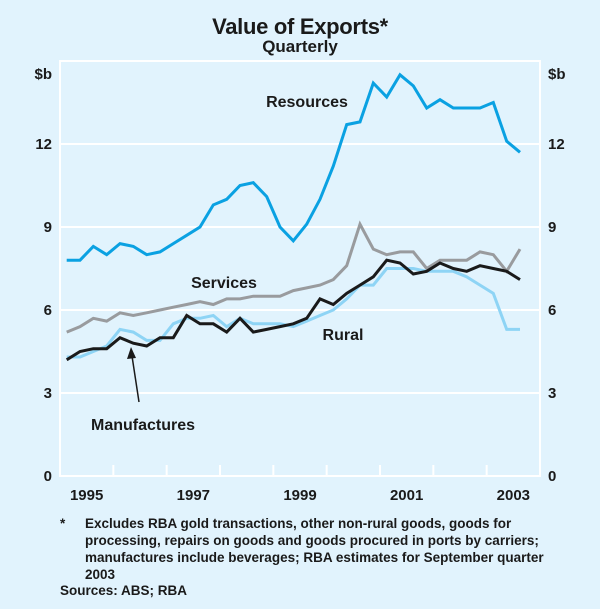 This screenshot has width=600, height=609. I want to click on series-line-rural, so click(293, 310).